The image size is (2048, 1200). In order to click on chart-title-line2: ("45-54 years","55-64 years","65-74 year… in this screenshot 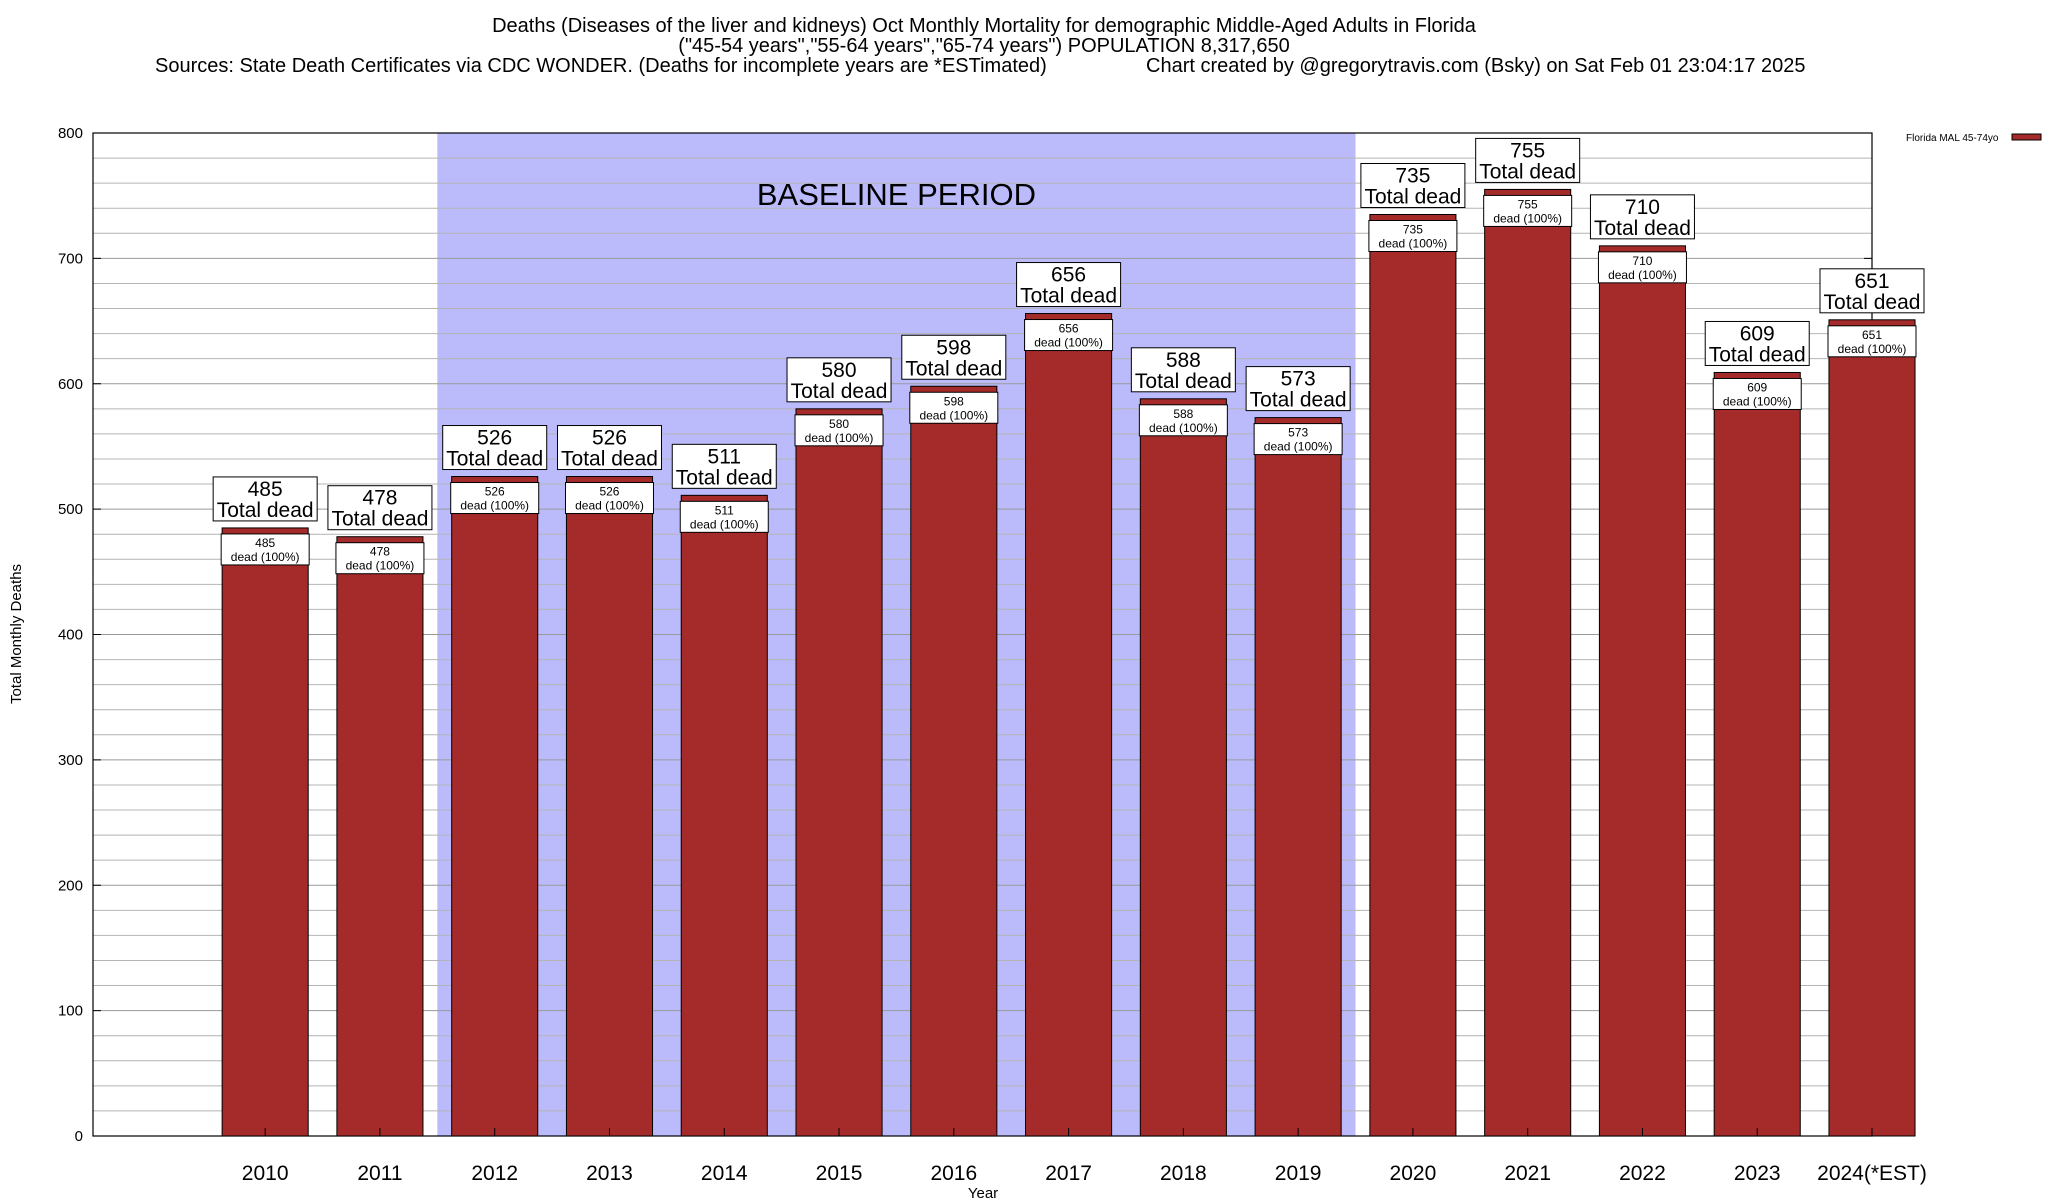, I will do `click(983, 46)`.